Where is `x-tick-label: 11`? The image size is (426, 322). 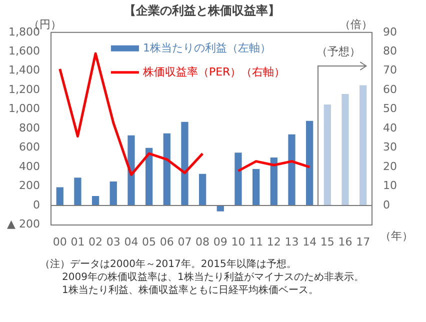
x-tick-label: 11 is located at coordinates (256, 241).